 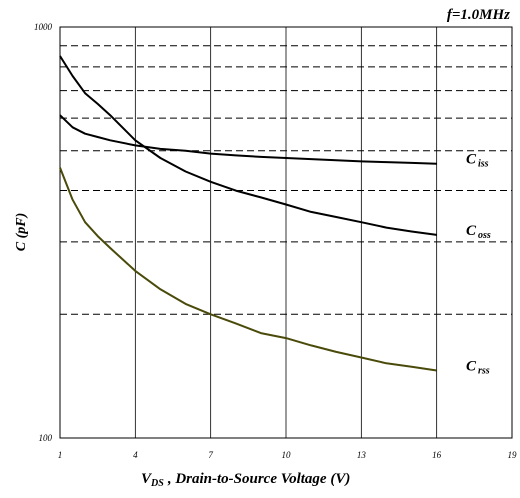 What do you see at coordinates (147, 479) in the screenshot?
I see `x-axis-label-prefix: V` at bounding box center [147, 479].